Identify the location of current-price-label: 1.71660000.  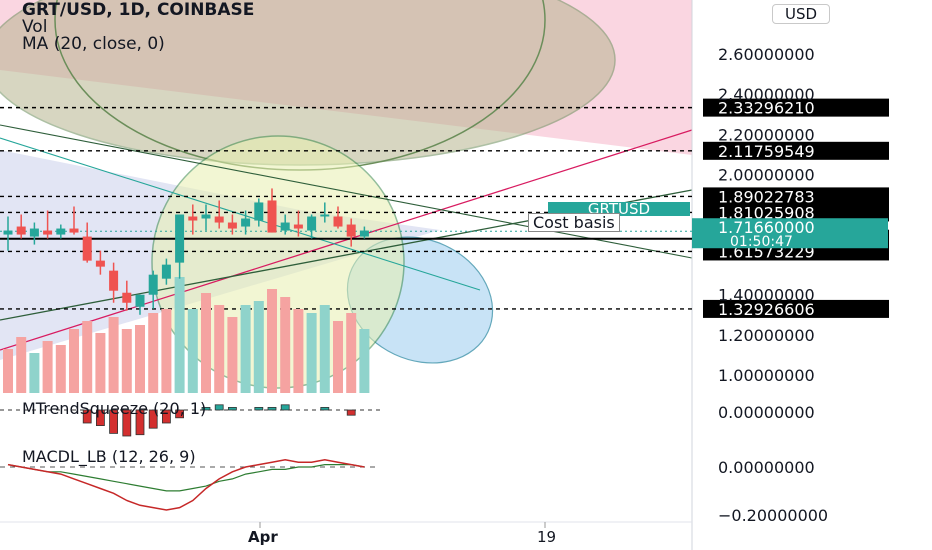
(766, 227).